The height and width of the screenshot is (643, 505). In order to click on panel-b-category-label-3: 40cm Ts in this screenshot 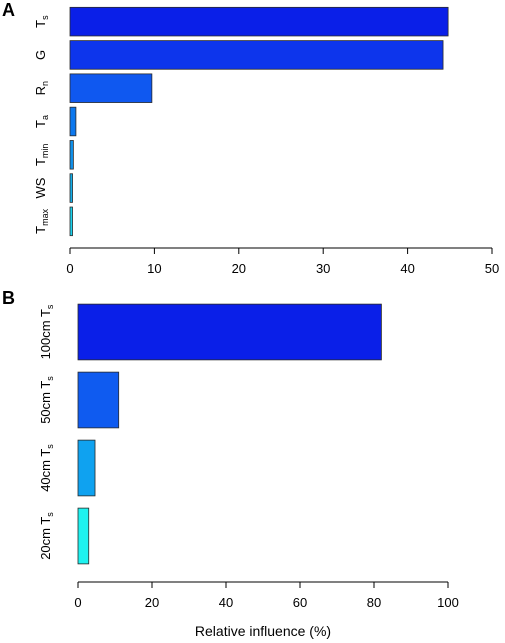, I will do `click(46, 468)`.